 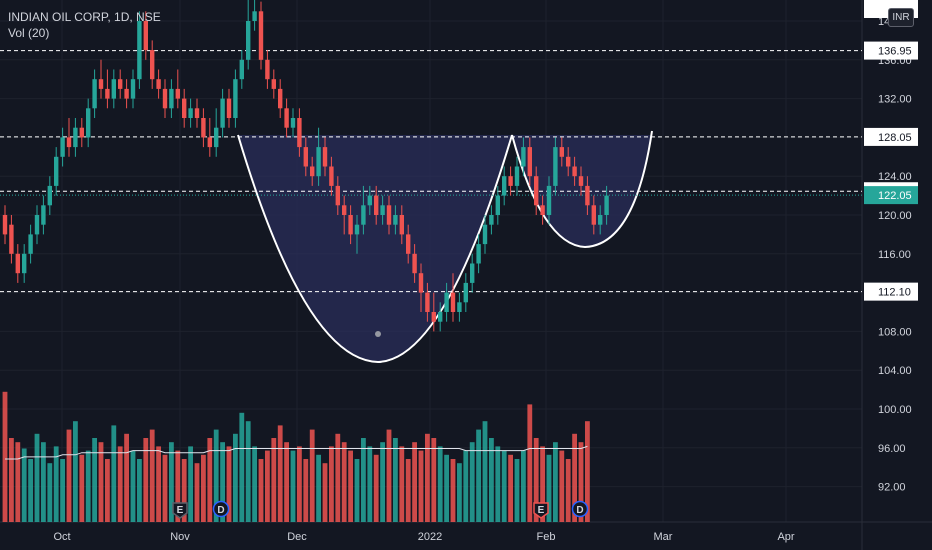 What do you see at coordinates (29, 33) in the screenshot?
I see `volume-indicator-title: Vol (20)` at bounding box center [29, 33].